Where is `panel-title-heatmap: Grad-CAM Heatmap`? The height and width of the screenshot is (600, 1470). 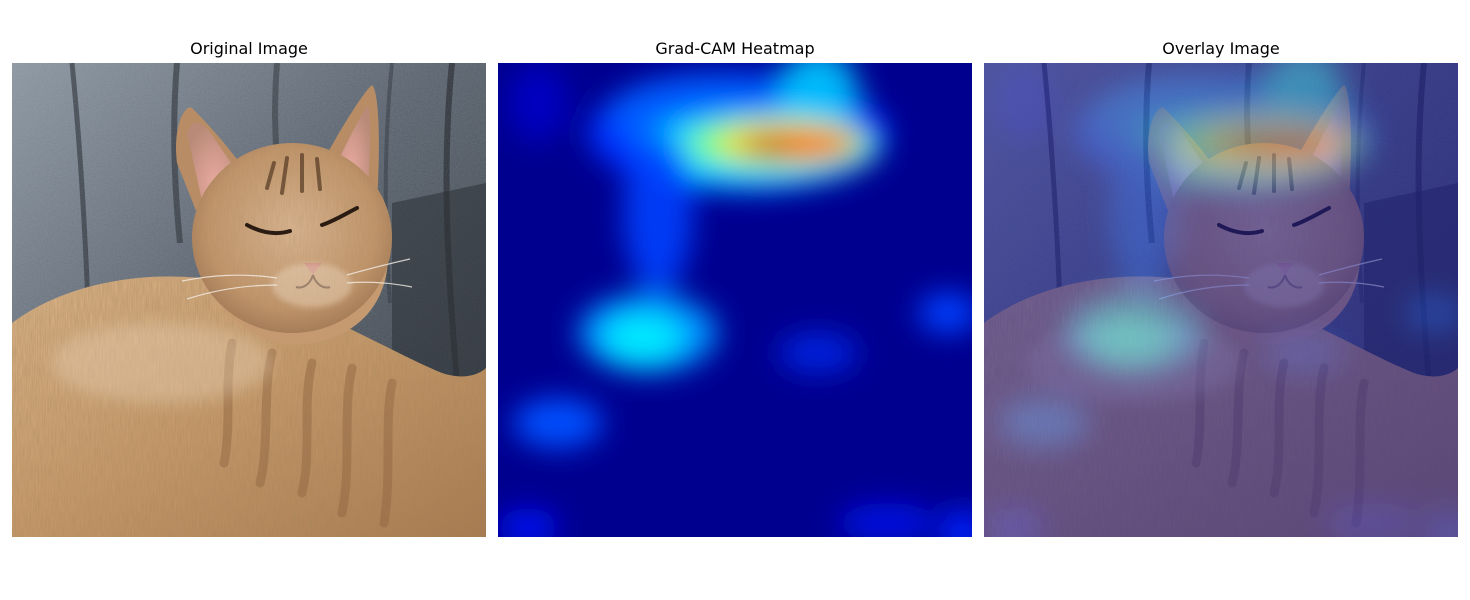 panel-title-heatmap: Grad-CAM Heatmap is located at coordinates (735, 48).